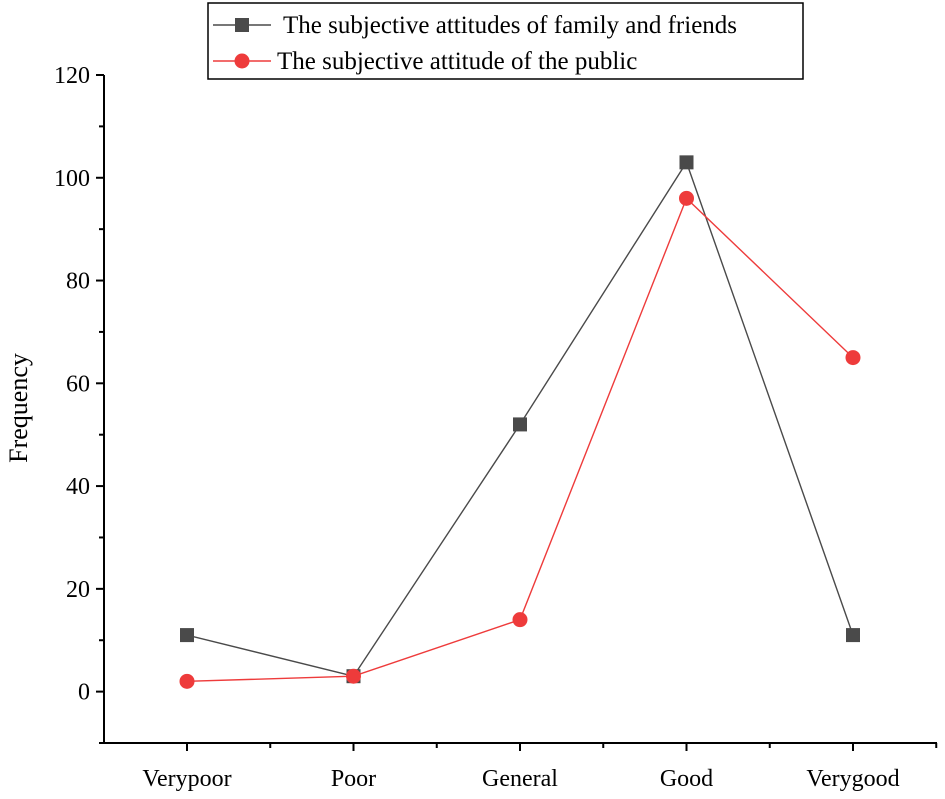 The image size is (945, 799). I want to click on y-axis-title: Frequency, so click(18, 408).